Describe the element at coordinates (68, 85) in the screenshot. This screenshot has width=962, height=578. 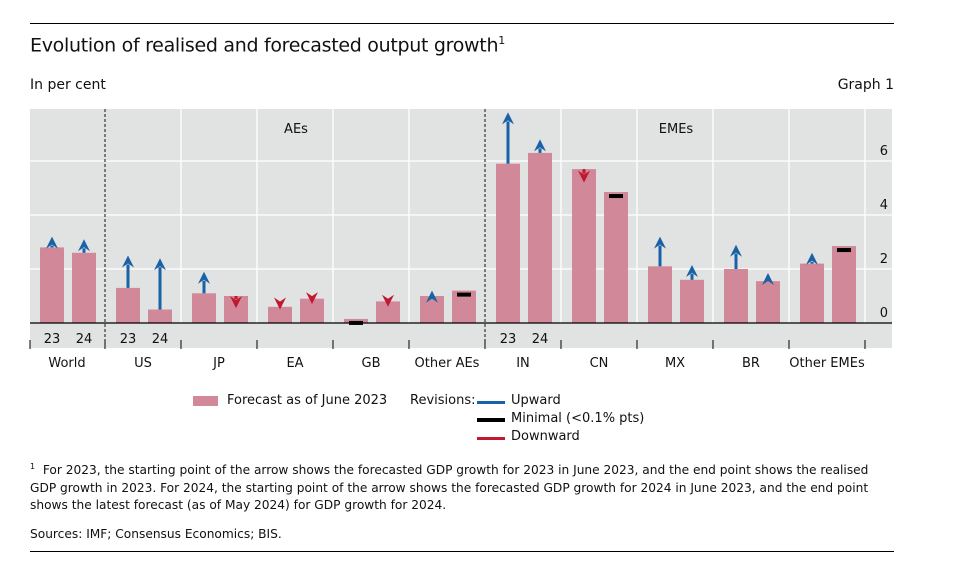
I see `unit-label: In per cent` at that location.